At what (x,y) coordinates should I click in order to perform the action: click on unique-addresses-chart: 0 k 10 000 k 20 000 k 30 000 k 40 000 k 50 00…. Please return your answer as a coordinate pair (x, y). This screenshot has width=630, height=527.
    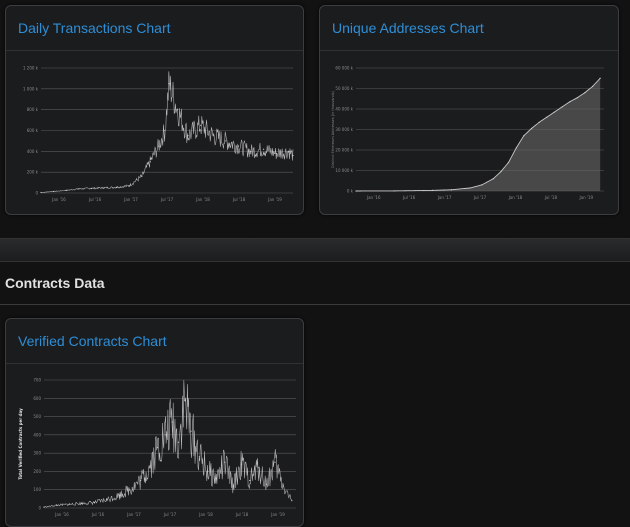
    Looking at the image, I should click on (469, 132).